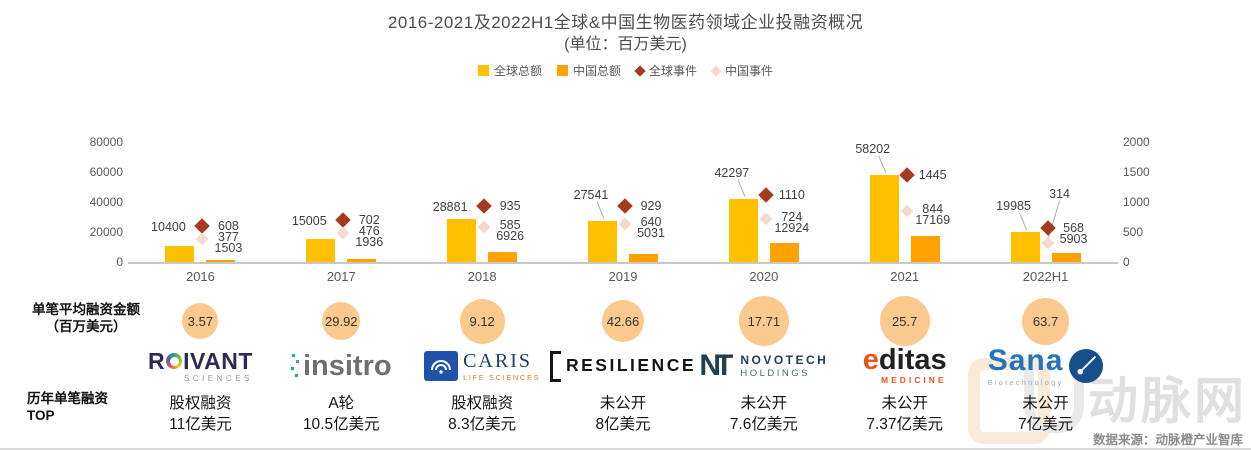  Describe the element at coordinates (763, 321) in the screenshot. I see `avg-badge-wrap: 17.71` at that location.